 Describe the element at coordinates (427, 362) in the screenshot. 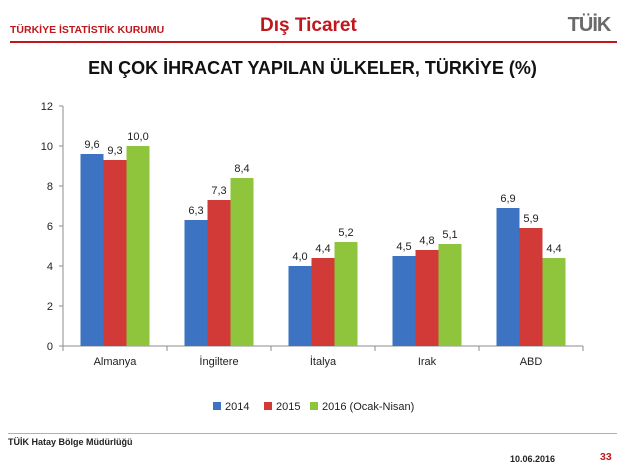

I see `x-tick-label: Irak` at that location.